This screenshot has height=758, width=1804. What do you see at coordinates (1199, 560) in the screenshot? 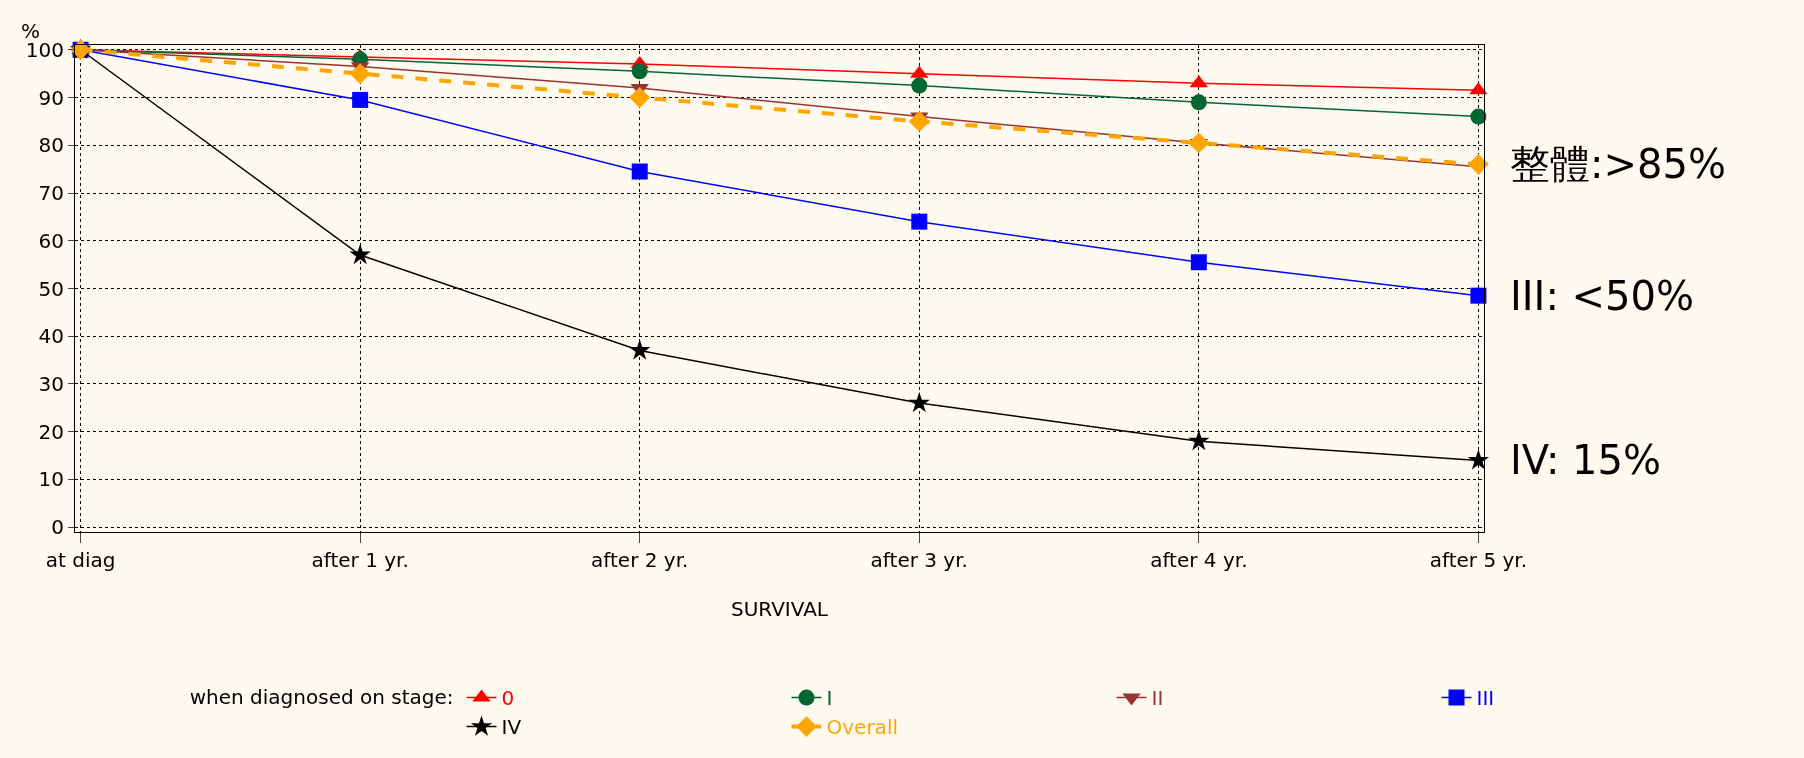
I see `x-tick-label: after 4 yr.` at bounding box center [1199, 560].